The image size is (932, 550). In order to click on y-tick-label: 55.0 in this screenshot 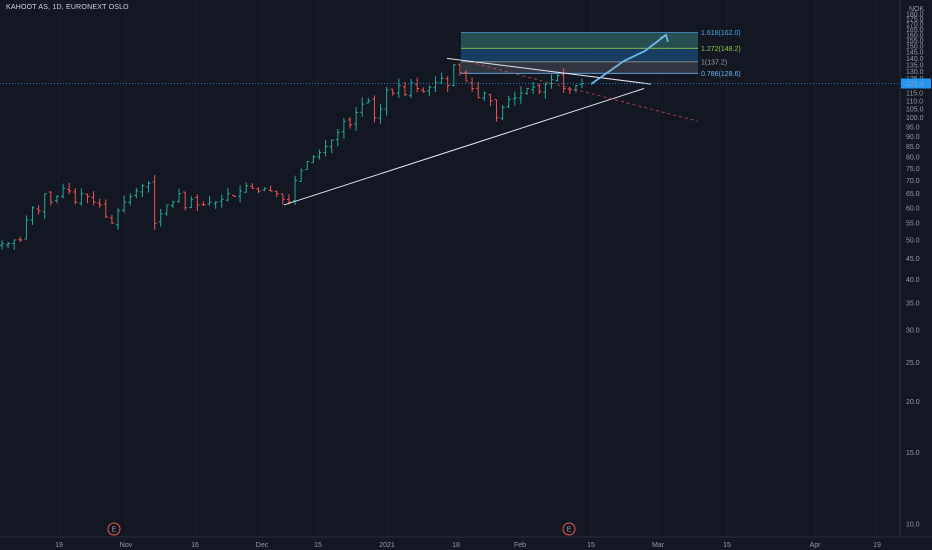, I will do `click(913, 224)`.